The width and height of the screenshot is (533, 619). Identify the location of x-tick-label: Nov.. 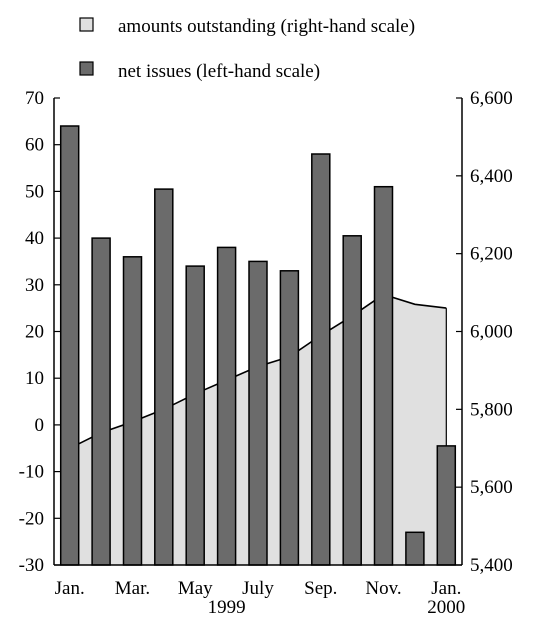
(383, 588).